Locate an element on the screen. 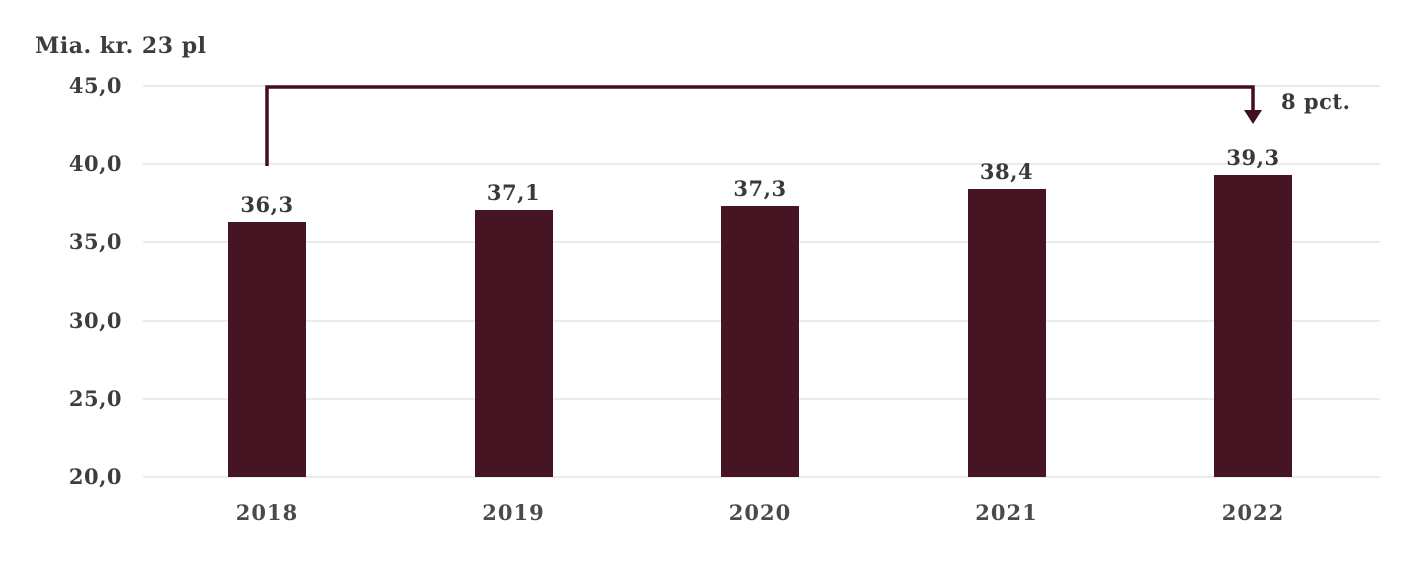 Image resolution: width=1420 pixels, height=563 pixels. bar-value-label: 37,1 is located at coordinates (513, 192).